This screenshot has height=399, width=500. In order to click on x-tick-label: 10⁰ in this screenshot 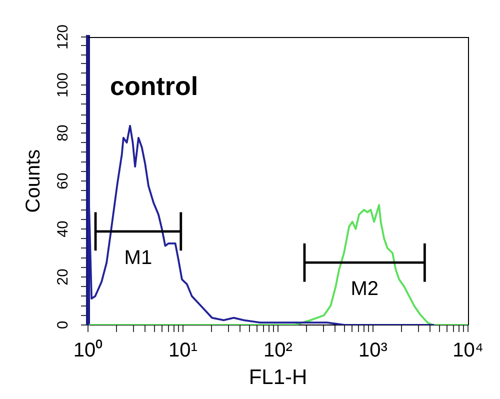, I will do `click(88, 350)`.